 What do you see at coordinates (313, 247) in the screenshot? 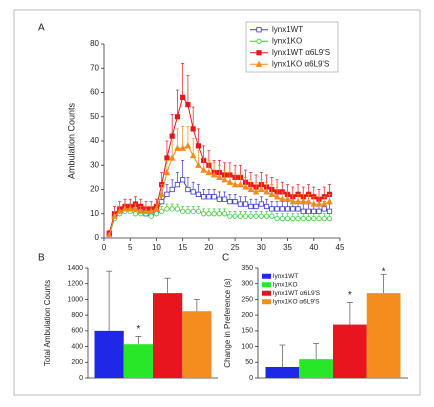
I see `x-tick-label: 40` at bounding box center [313, 247].